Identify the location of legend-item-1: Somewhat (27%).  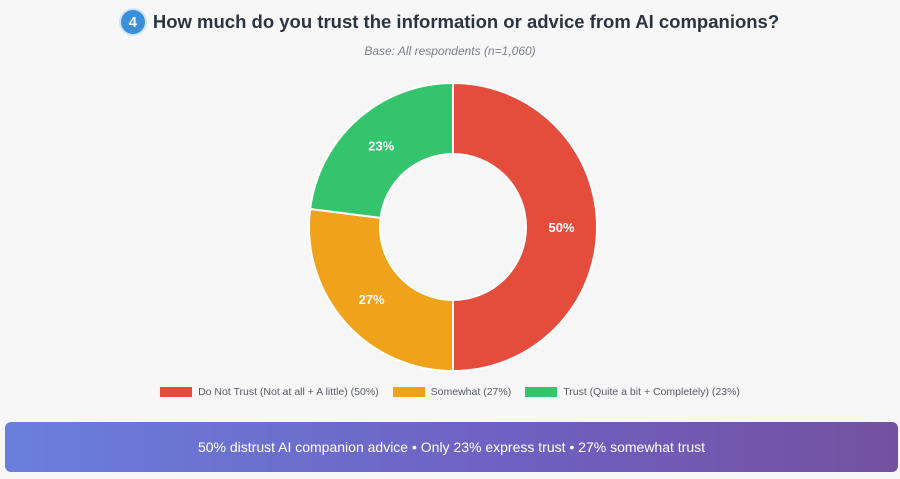
(452, 392).